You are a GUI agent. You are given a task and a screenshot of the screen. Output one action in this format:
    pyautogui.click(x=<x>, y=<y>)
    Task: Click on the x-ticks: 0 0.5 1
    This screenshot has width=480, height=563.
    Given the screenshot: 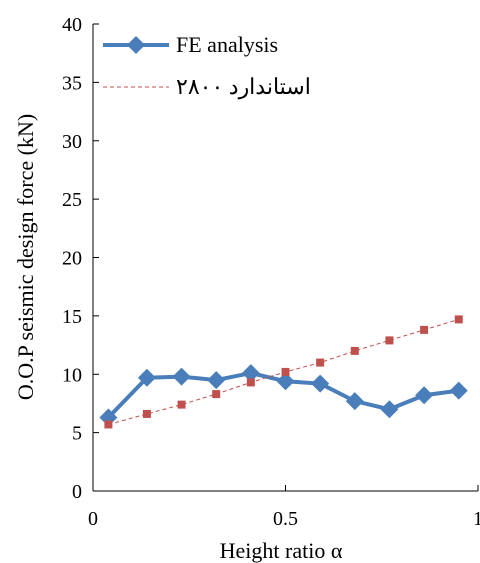 What is the action you would take?
    pyautogui.click(x=284, y=507)
    